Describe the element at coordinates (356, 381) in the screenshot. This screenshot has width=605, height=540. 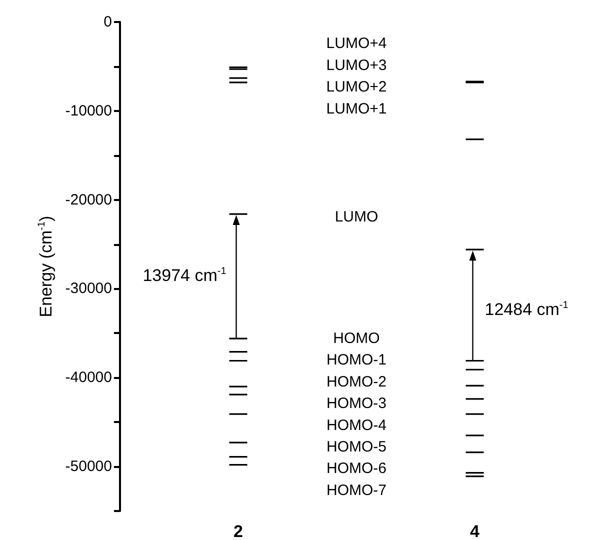
I see `annotation: HOMO-2` at that location.